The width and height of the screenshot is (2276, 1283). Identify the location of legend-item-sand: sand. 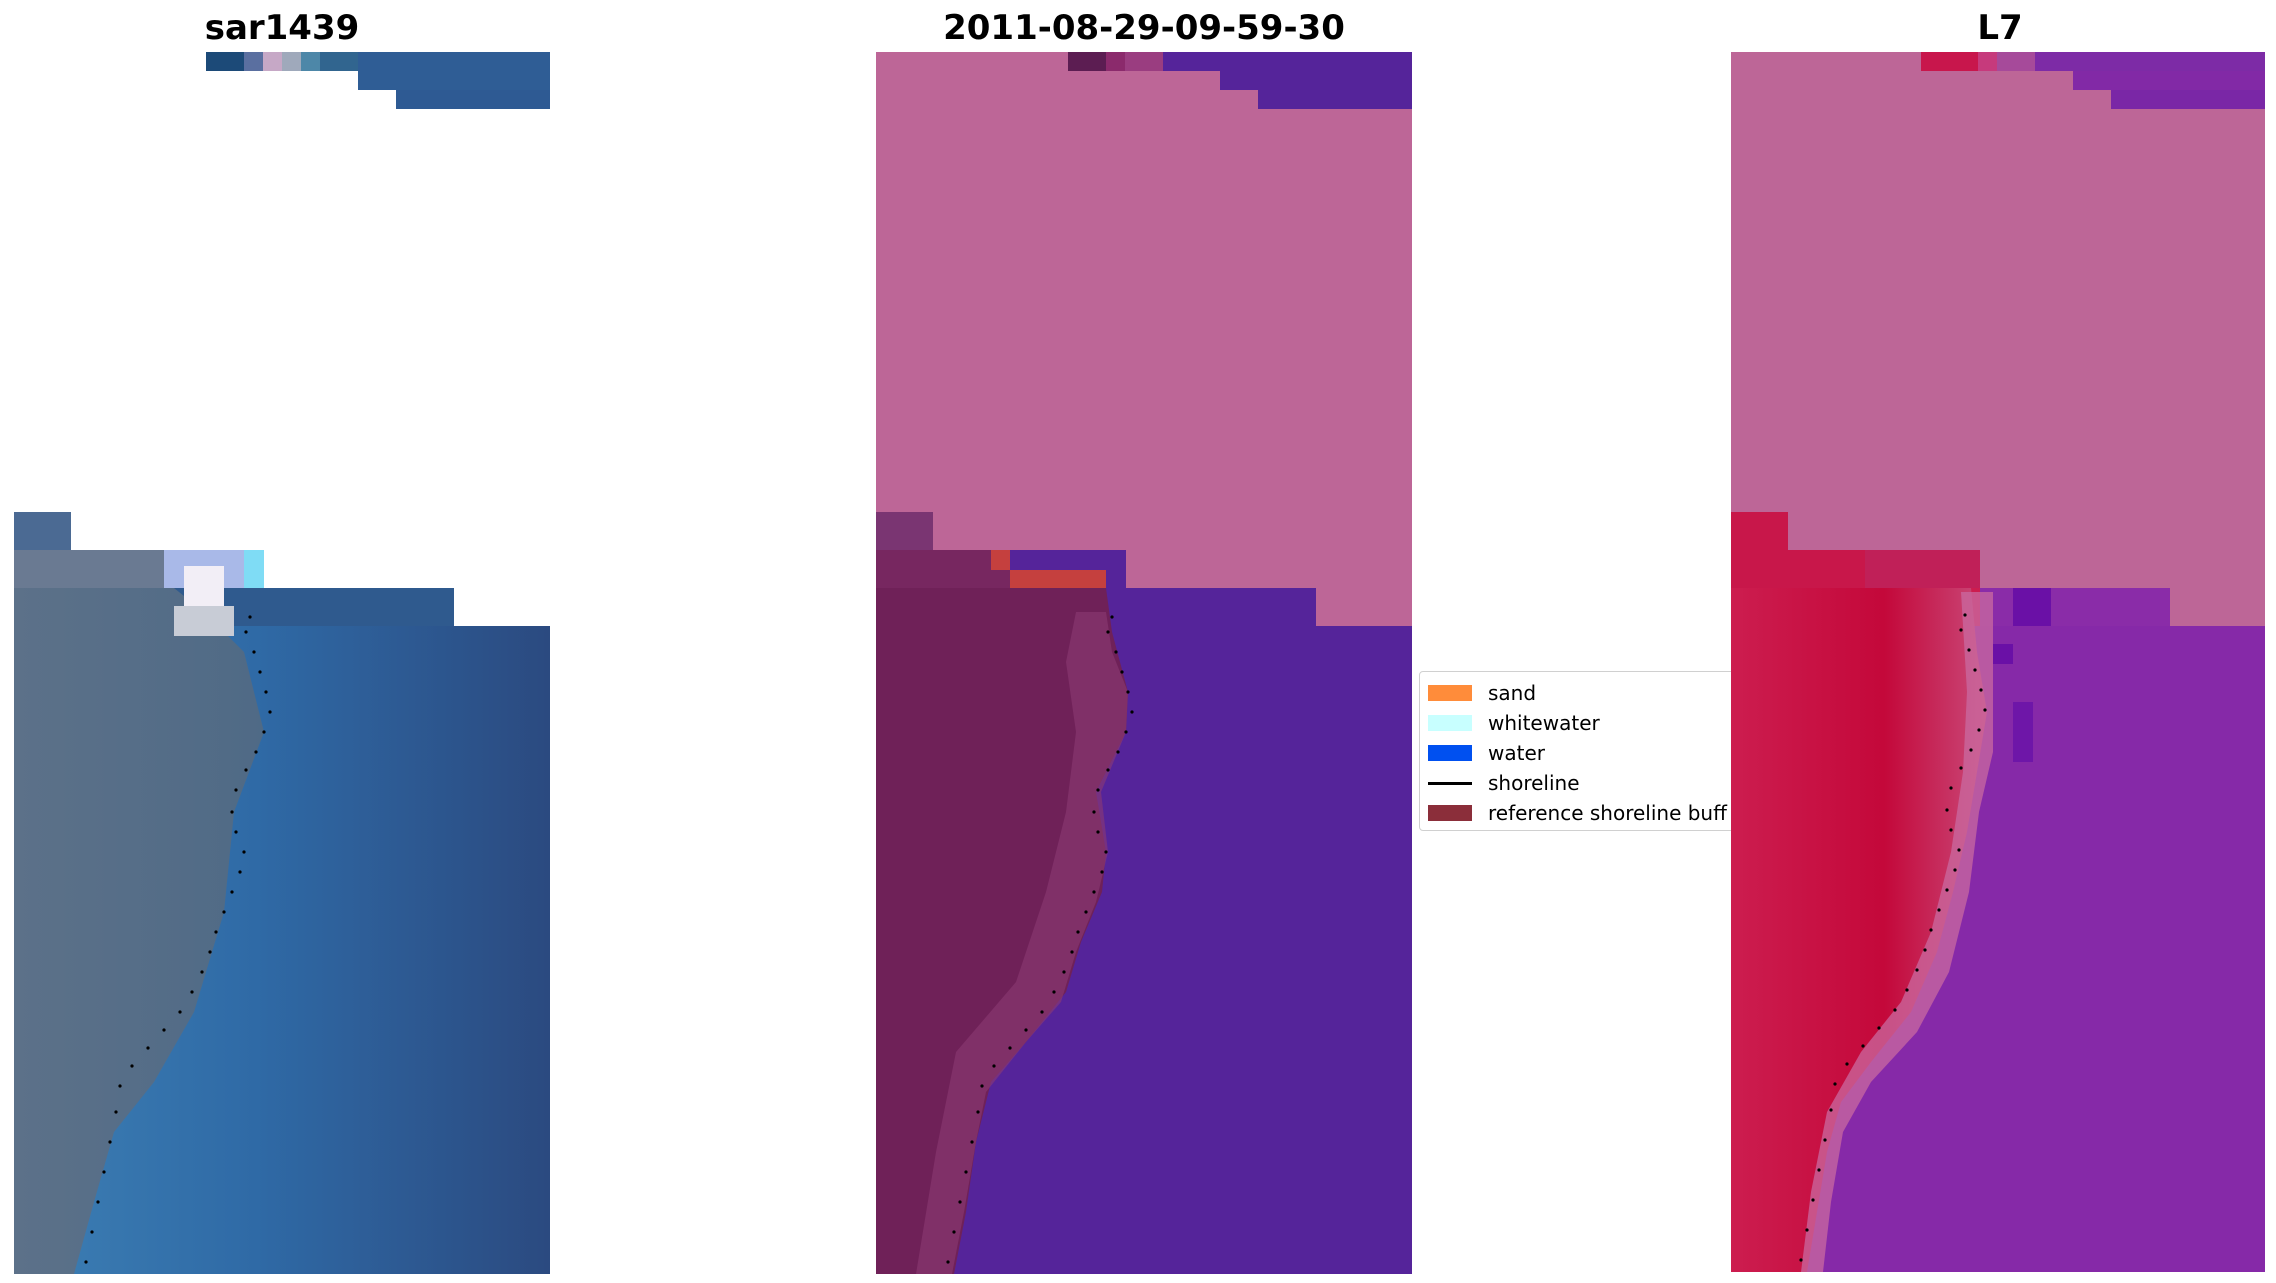
(1478, 693).